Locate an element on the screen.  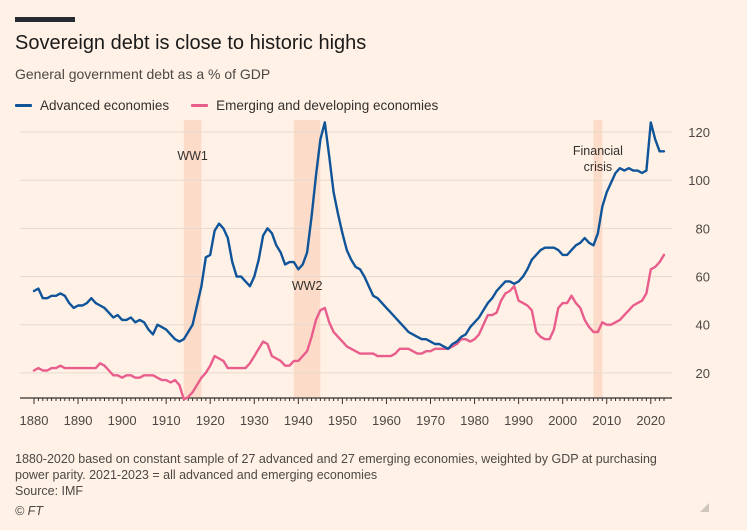
y-tick-label: 40 is located at coordinates (703, 325).